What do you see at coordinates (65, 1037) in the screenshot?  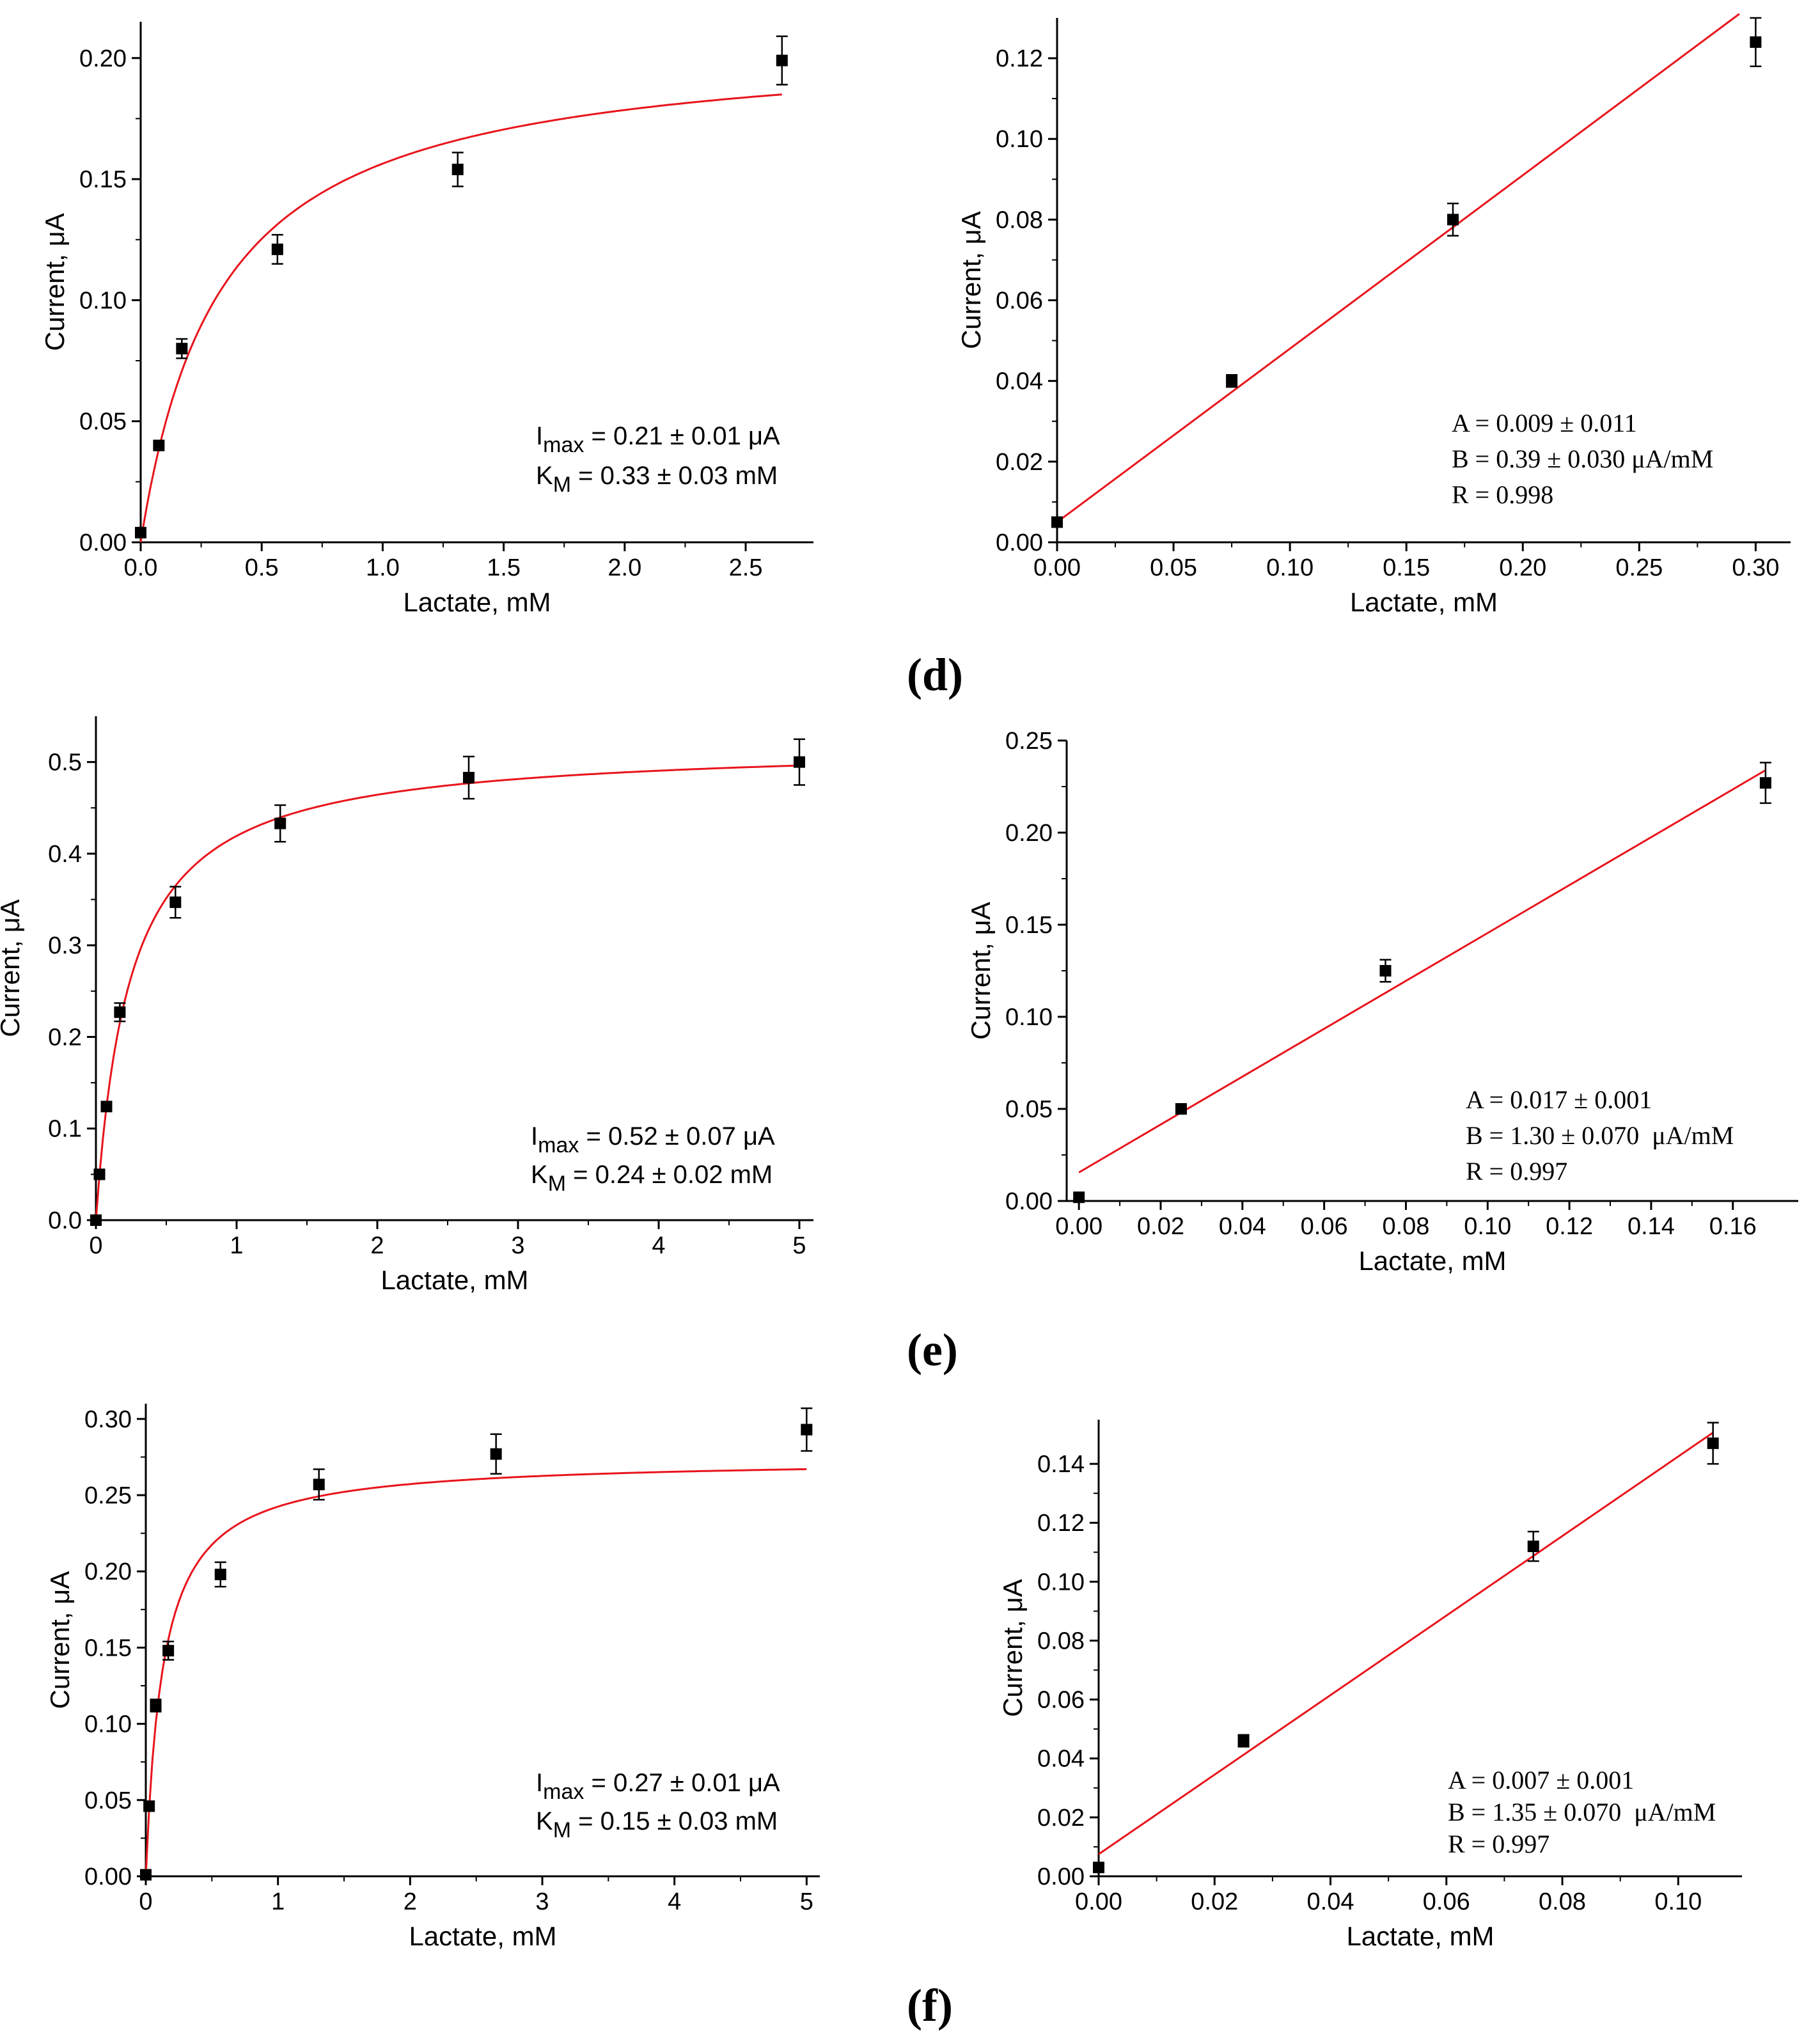 I see `y-tick-label: 0.2` at bounding box center [65, 1037].